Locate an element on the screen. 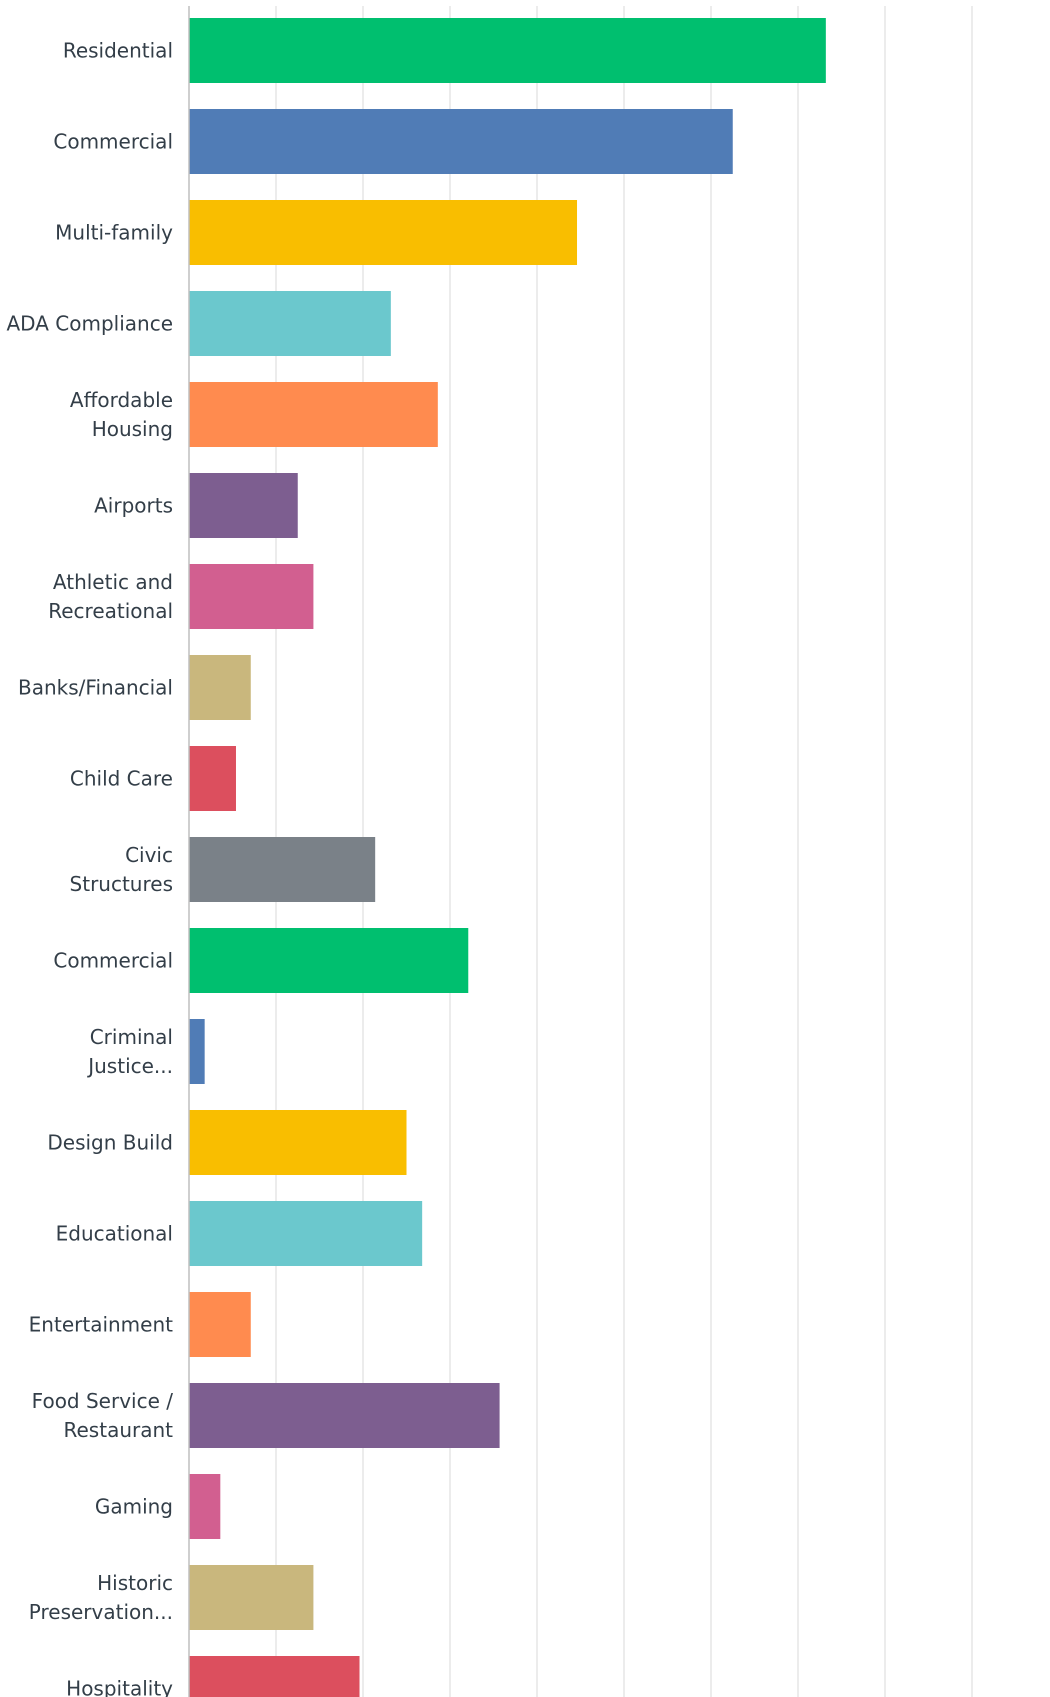  category-label: ADA Compliance is located at coordinates (90, 324).